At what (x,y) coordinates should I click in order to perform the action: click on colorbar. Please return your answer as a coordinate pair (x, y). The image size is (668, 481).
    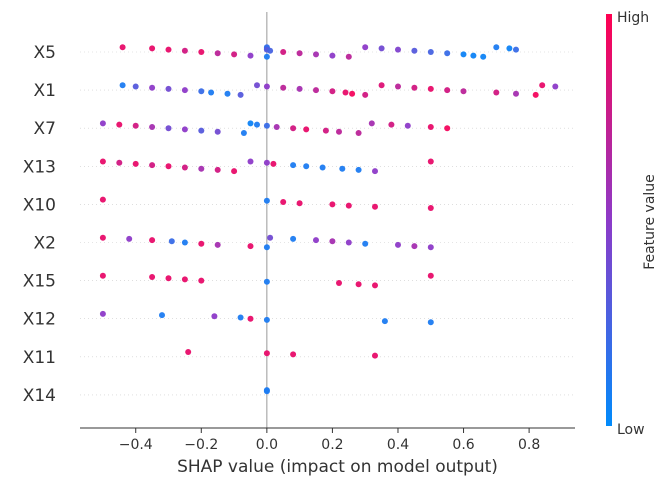
    Looking at the image, I should click on (609, 220).